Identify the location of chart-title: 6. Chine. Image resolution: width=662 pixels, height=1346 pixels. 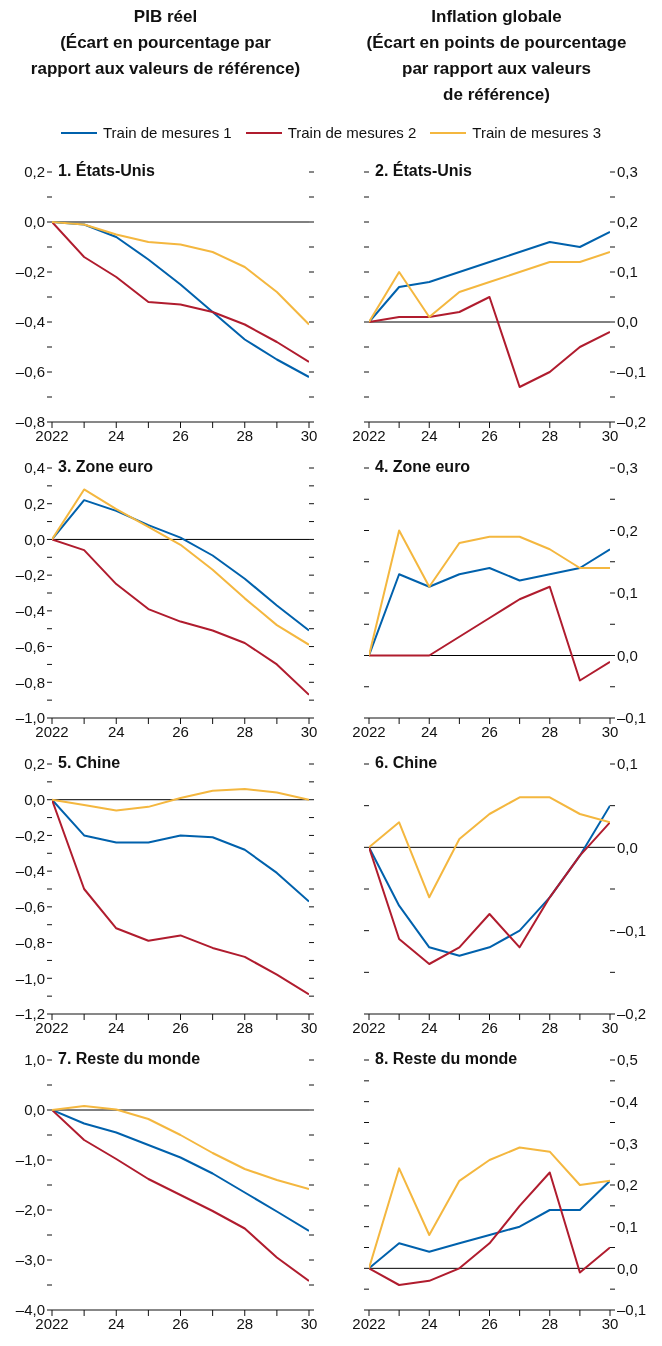
(406, 763).